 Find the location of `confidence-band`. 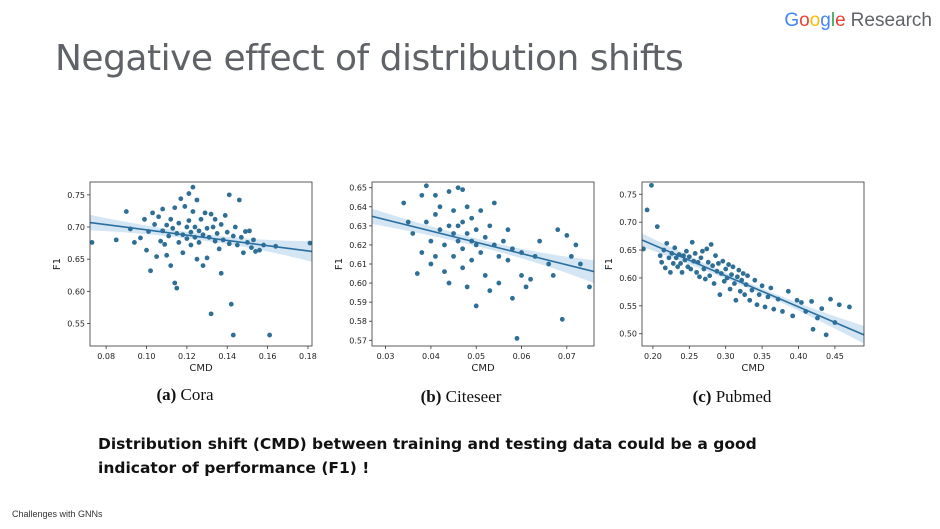

confidence-band is located at coordinates (483, 246).